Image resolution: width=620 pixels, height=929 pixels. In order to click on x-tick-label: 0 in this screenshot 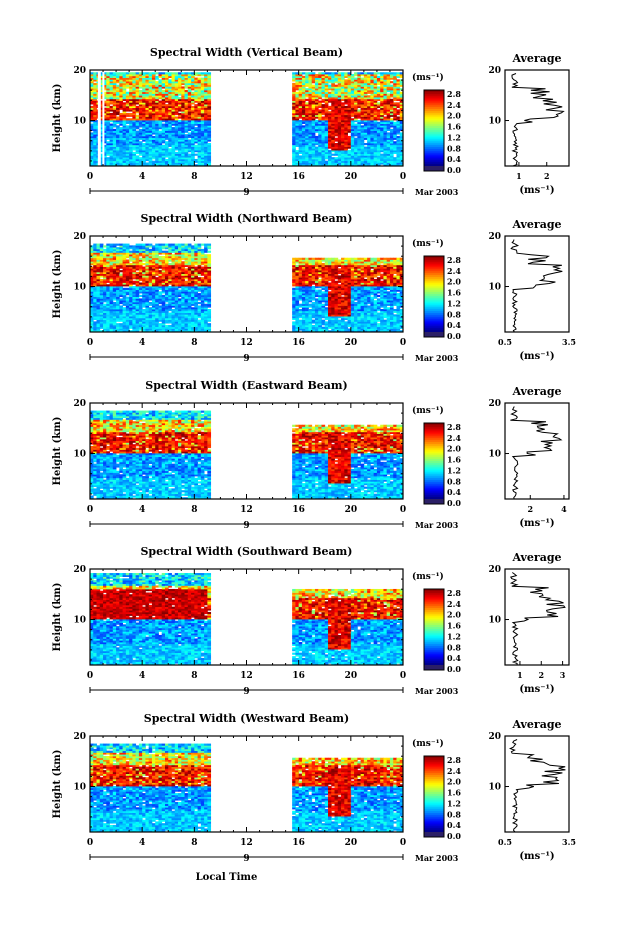, I will do `click(90, 177)`.